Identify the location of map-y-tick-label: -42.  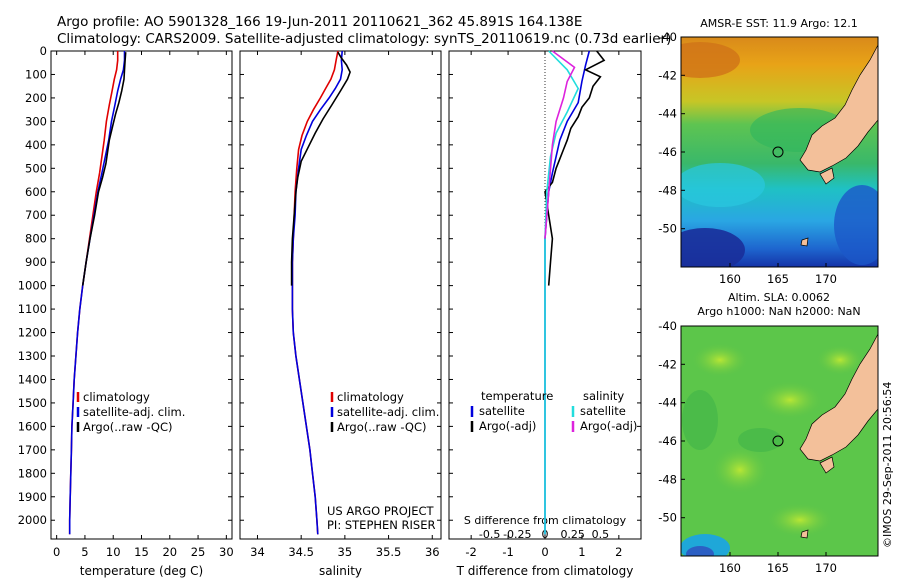
(667, 75).